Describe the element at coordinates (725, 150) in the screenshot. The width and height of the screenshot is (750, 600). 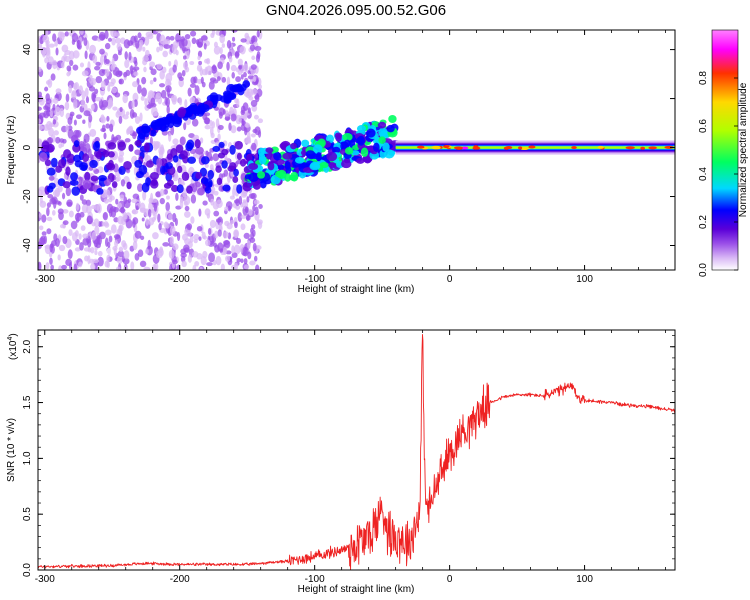
I see `colorbar-gradient` at that location.